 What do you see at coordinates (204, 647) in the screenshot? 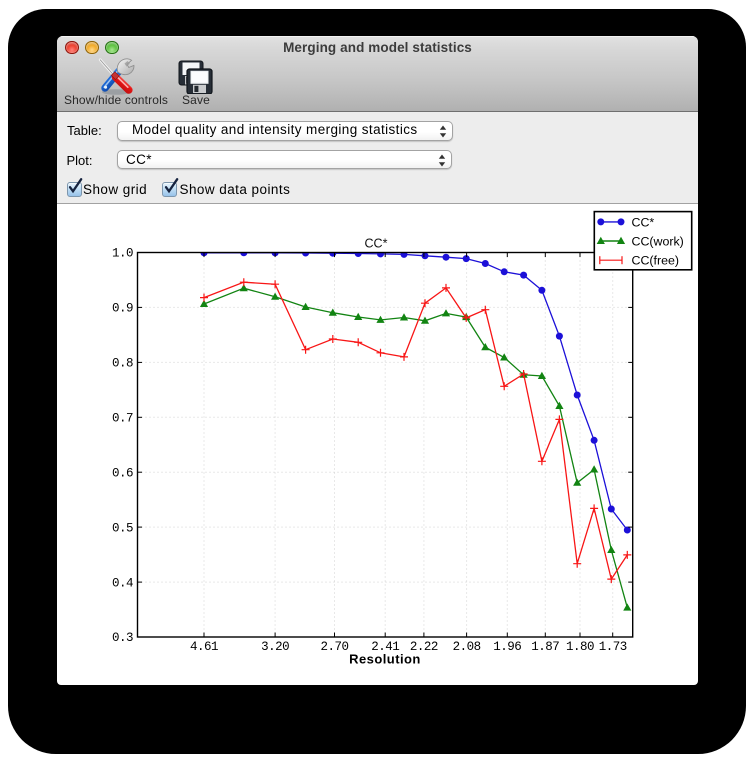
I see `svg-text: 4.61` at bounding box center [204, 647].